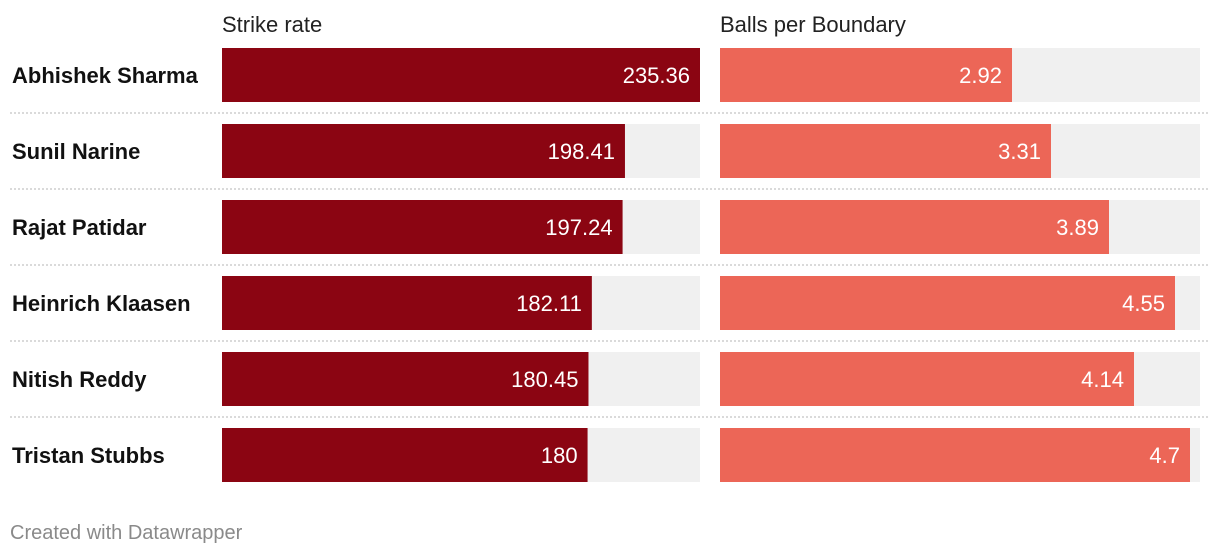  Describe the element at coordinates (927, 379) in the screenshot. I see `bar-balls-per-boundary-nitish-reddy` at that location.